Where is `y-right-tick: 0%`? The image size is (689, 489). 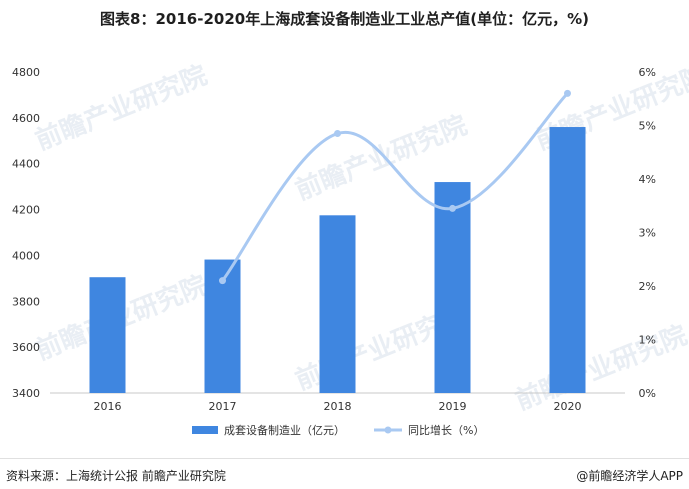 y-right-tick: 0% is located at coordinates (647, 393).